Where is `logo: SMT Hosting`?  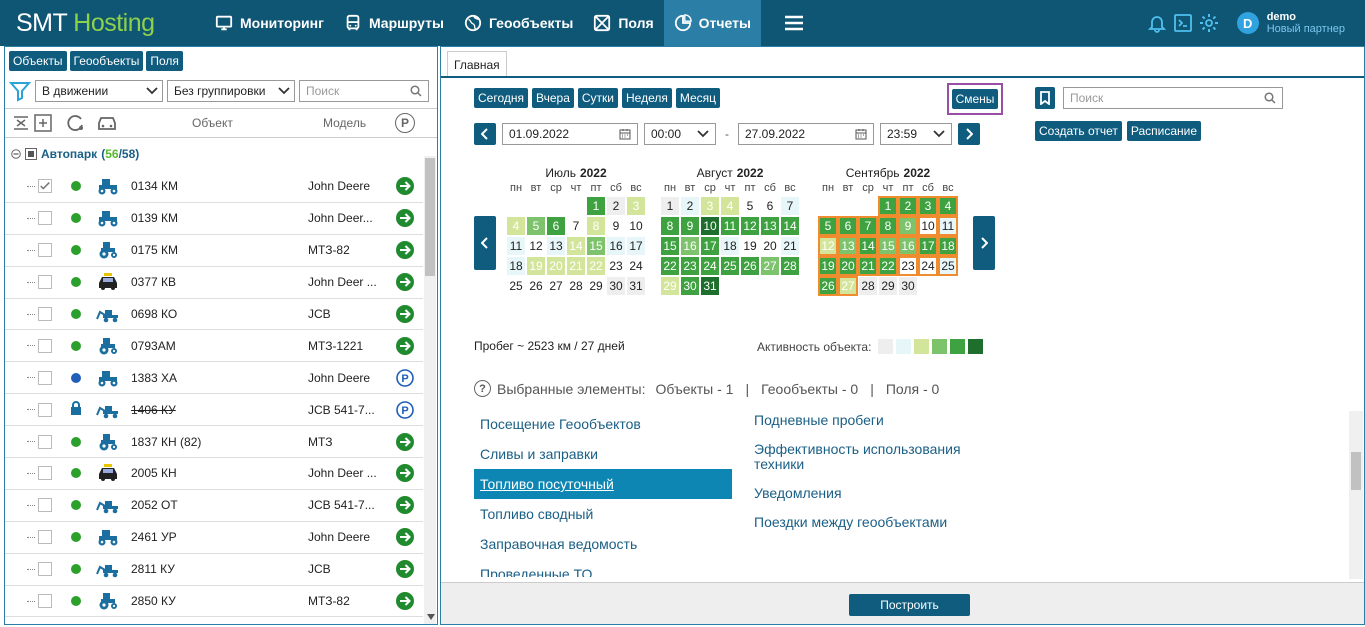 logo: SMT Hosting is located at coordinates (85, 22).